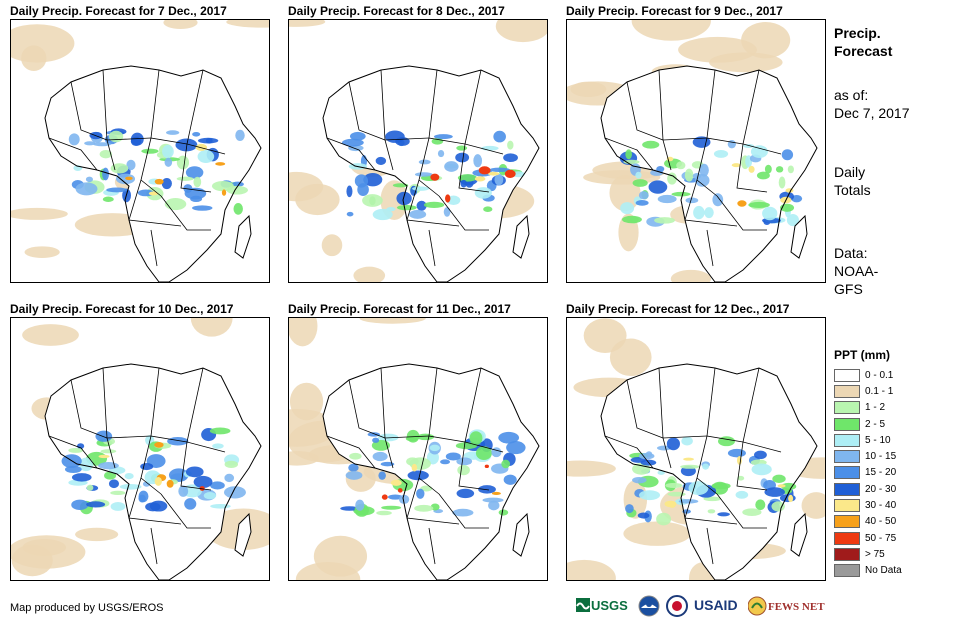 The height and width of the screenshot is (626, 967). I want to click on legend-label: 30 - 40, so click(881, 506).